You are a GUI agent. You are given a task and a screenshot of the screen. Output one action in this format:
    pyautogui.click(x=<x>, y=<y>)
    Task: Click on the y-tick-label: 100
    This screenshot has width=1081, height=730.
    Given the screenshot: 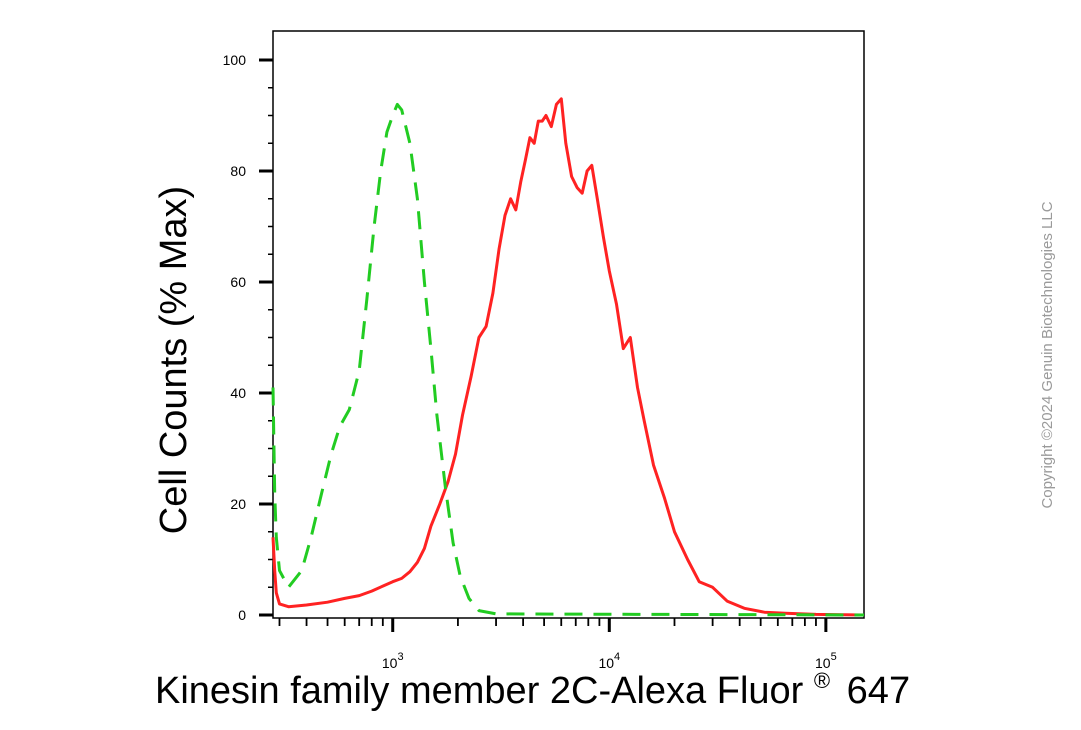 What is the action you would take?
    pyautogui.click(x=235, y=60)
    